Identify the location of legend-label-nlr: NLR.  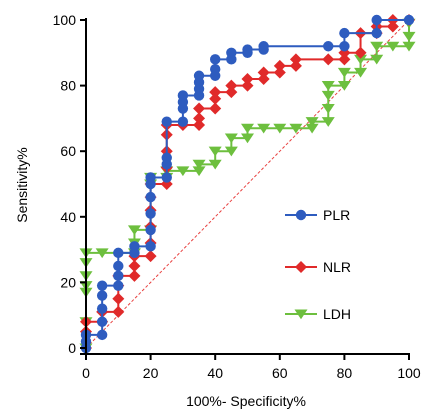
(337, 267).